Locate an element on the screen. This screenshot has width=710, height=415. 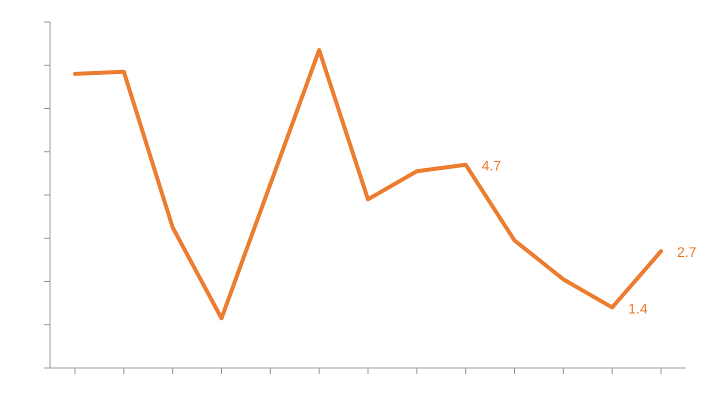
data-label: 2.7 is located at coordinates (687, 252).